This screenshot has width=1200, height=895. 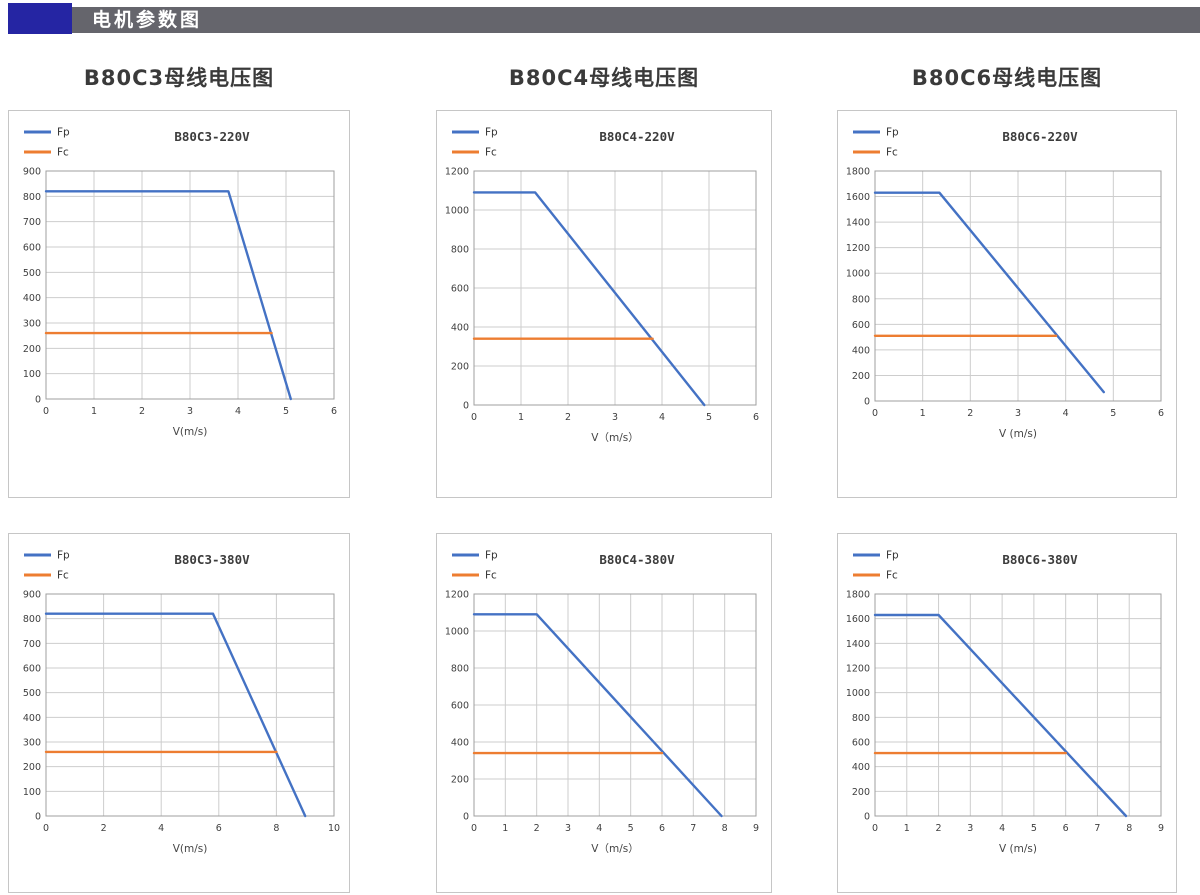 I want to click on y-tick-label: 1400, so click(x=858, y=644).